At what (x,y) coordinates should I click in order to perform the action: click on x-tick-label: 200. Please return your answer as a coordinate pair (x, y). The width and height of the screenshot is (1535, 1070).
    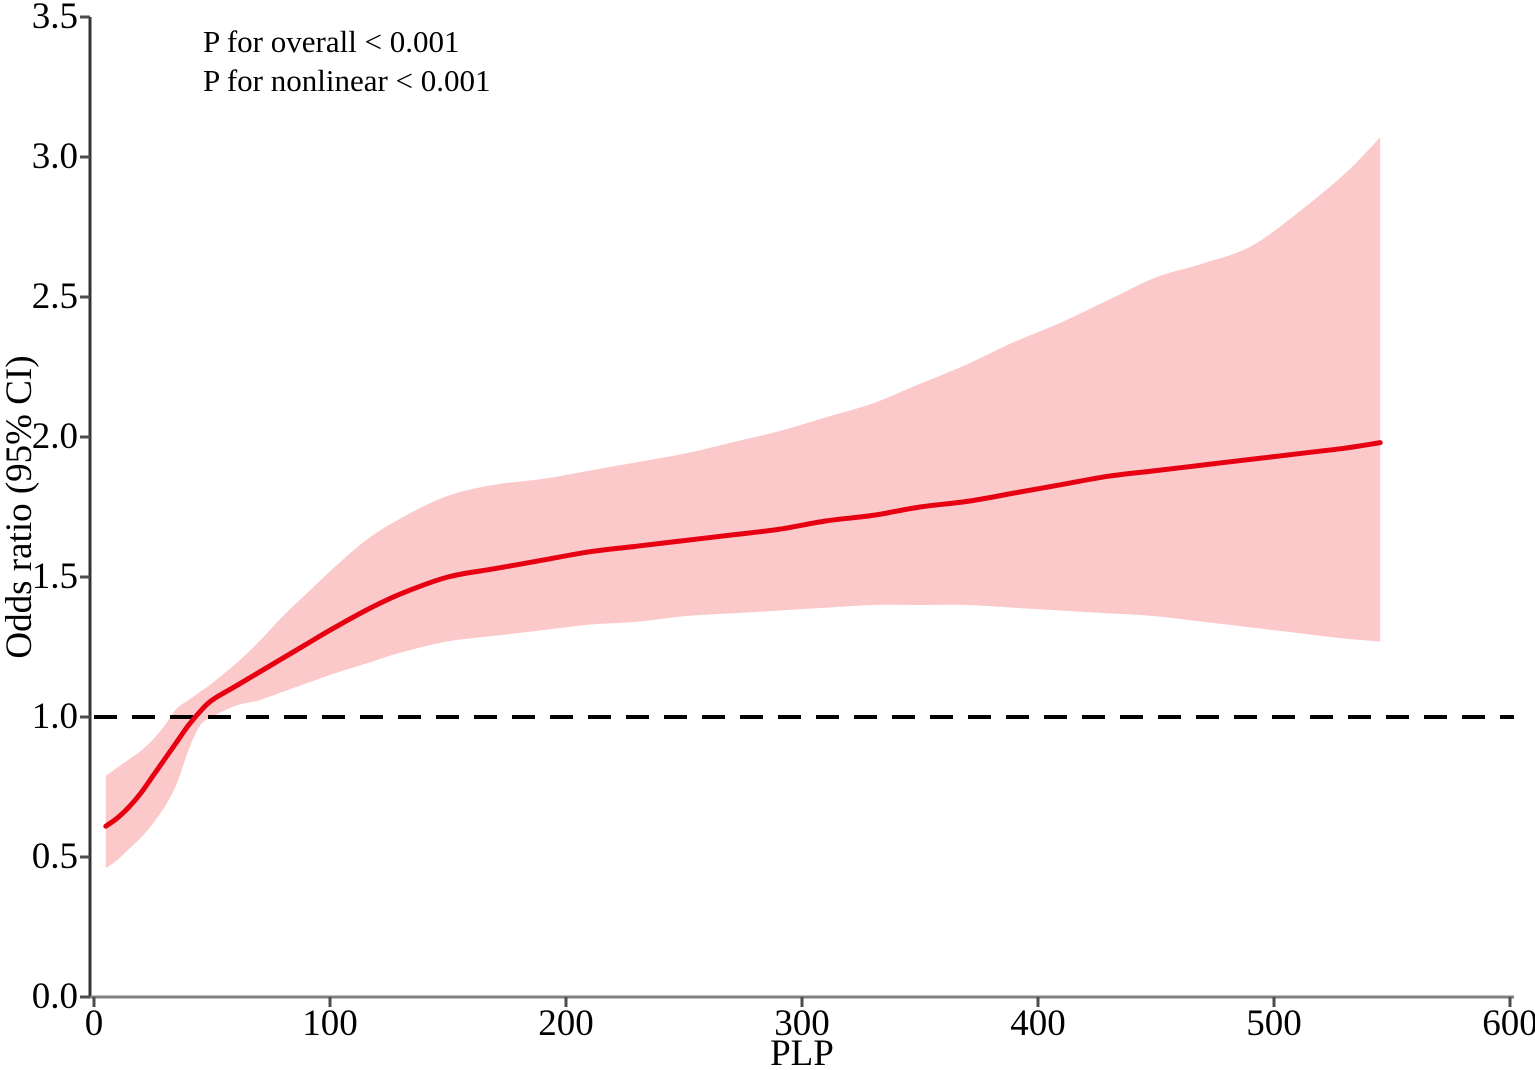
    Looking at the image, I should click on (566, 1023).